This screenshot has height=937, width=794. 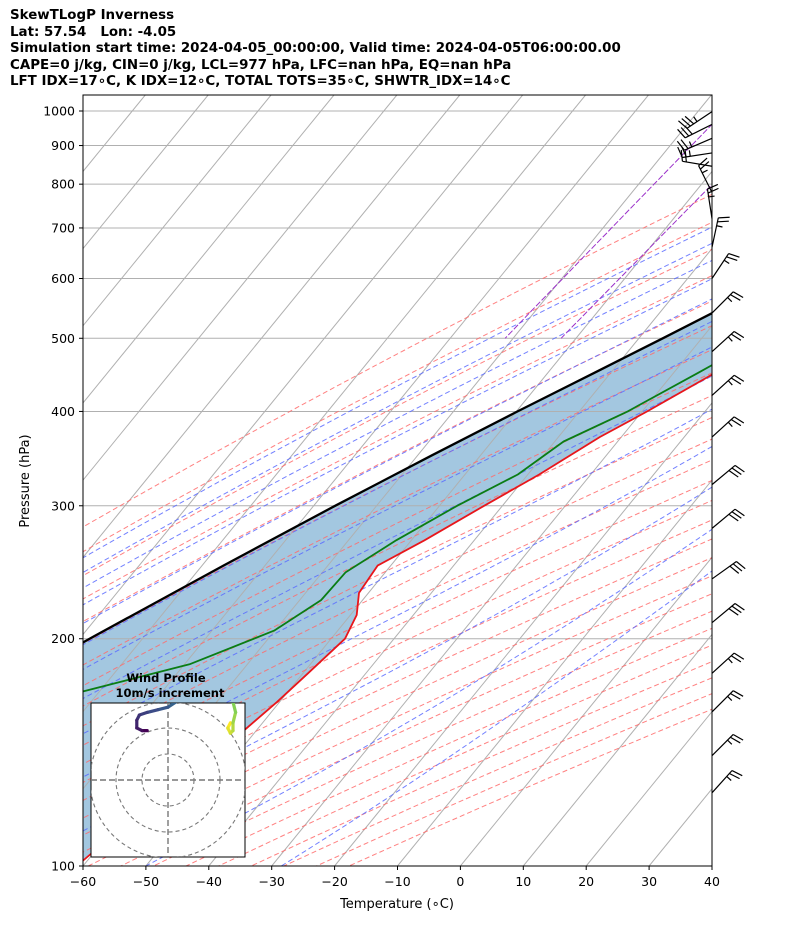 What do you see at coordinates (460, 881) in the screenshot?
I see `x-tick-label: 0` at bounding box center [460, 881].